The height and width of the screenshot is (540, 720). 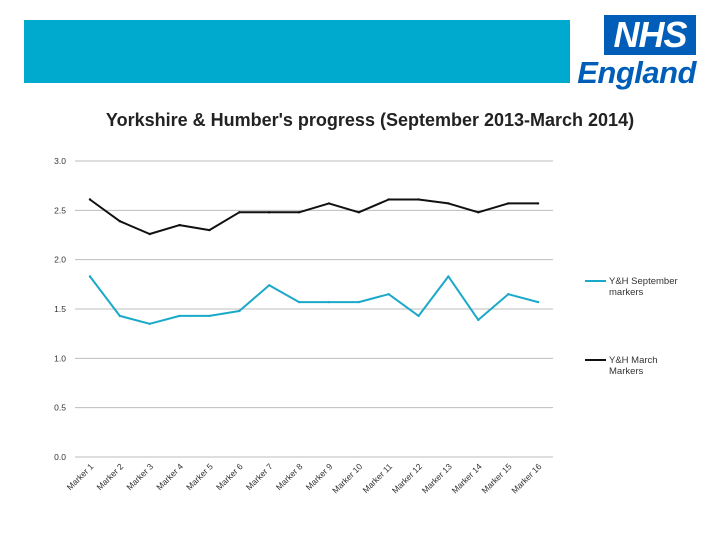 I want to click on header-bar, so click(x=297, y=51).